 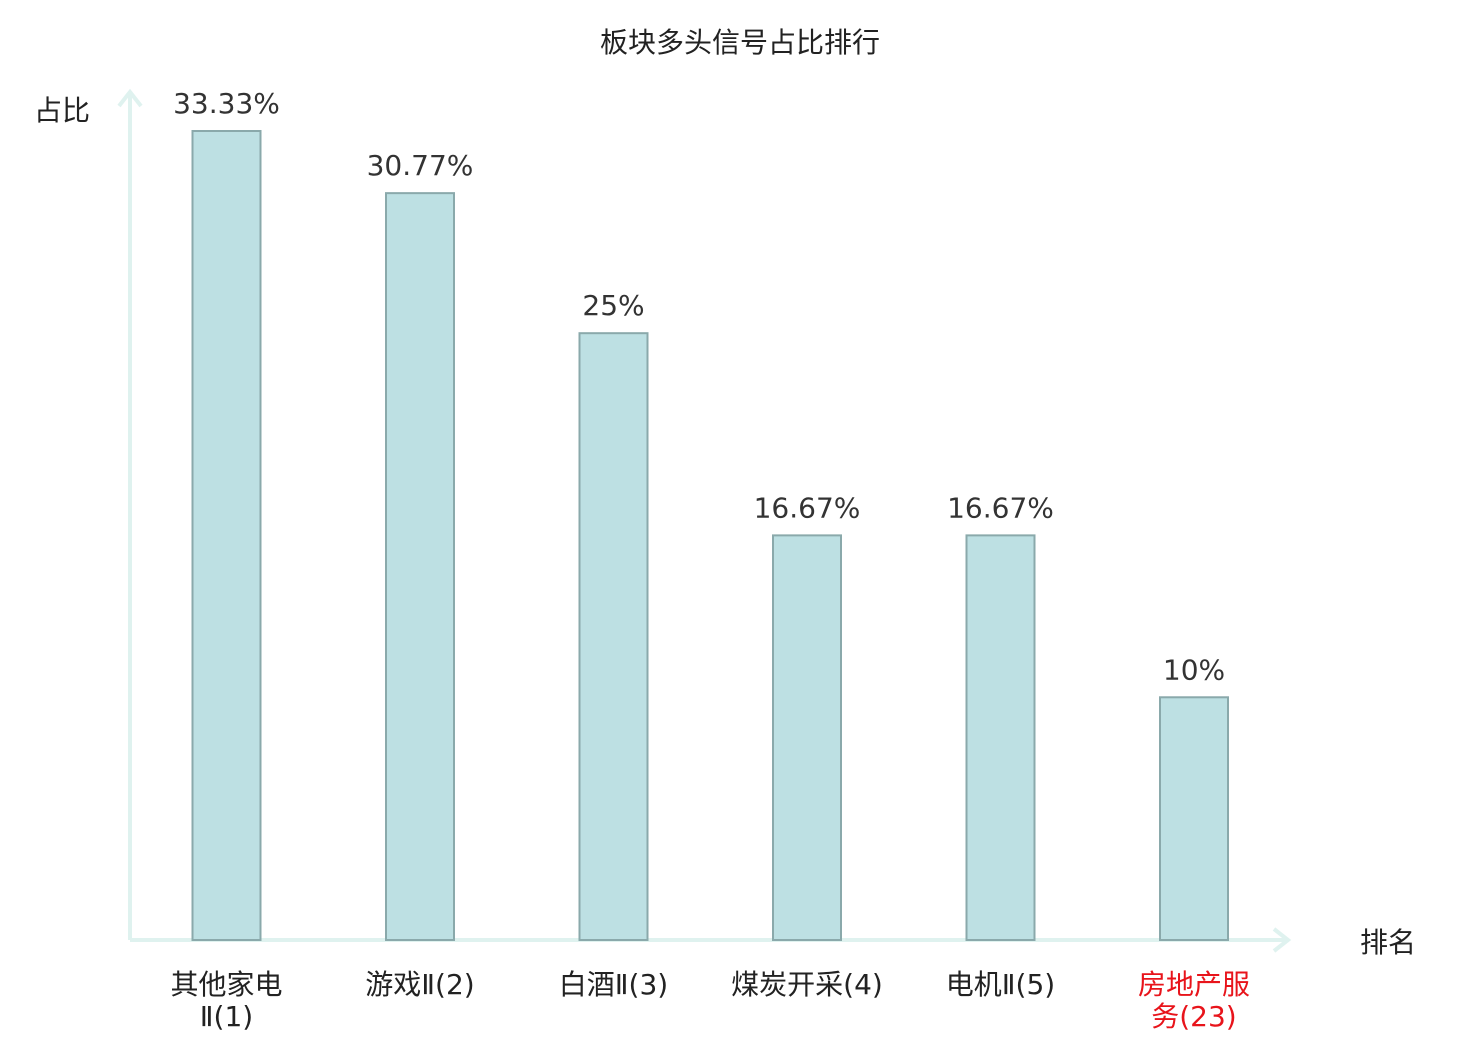 What do you see at coordinates (1194, 1000) in the screenshot?
I see `category-label-6: 房地产服务(23)` at bounding box center [1194, 1000].